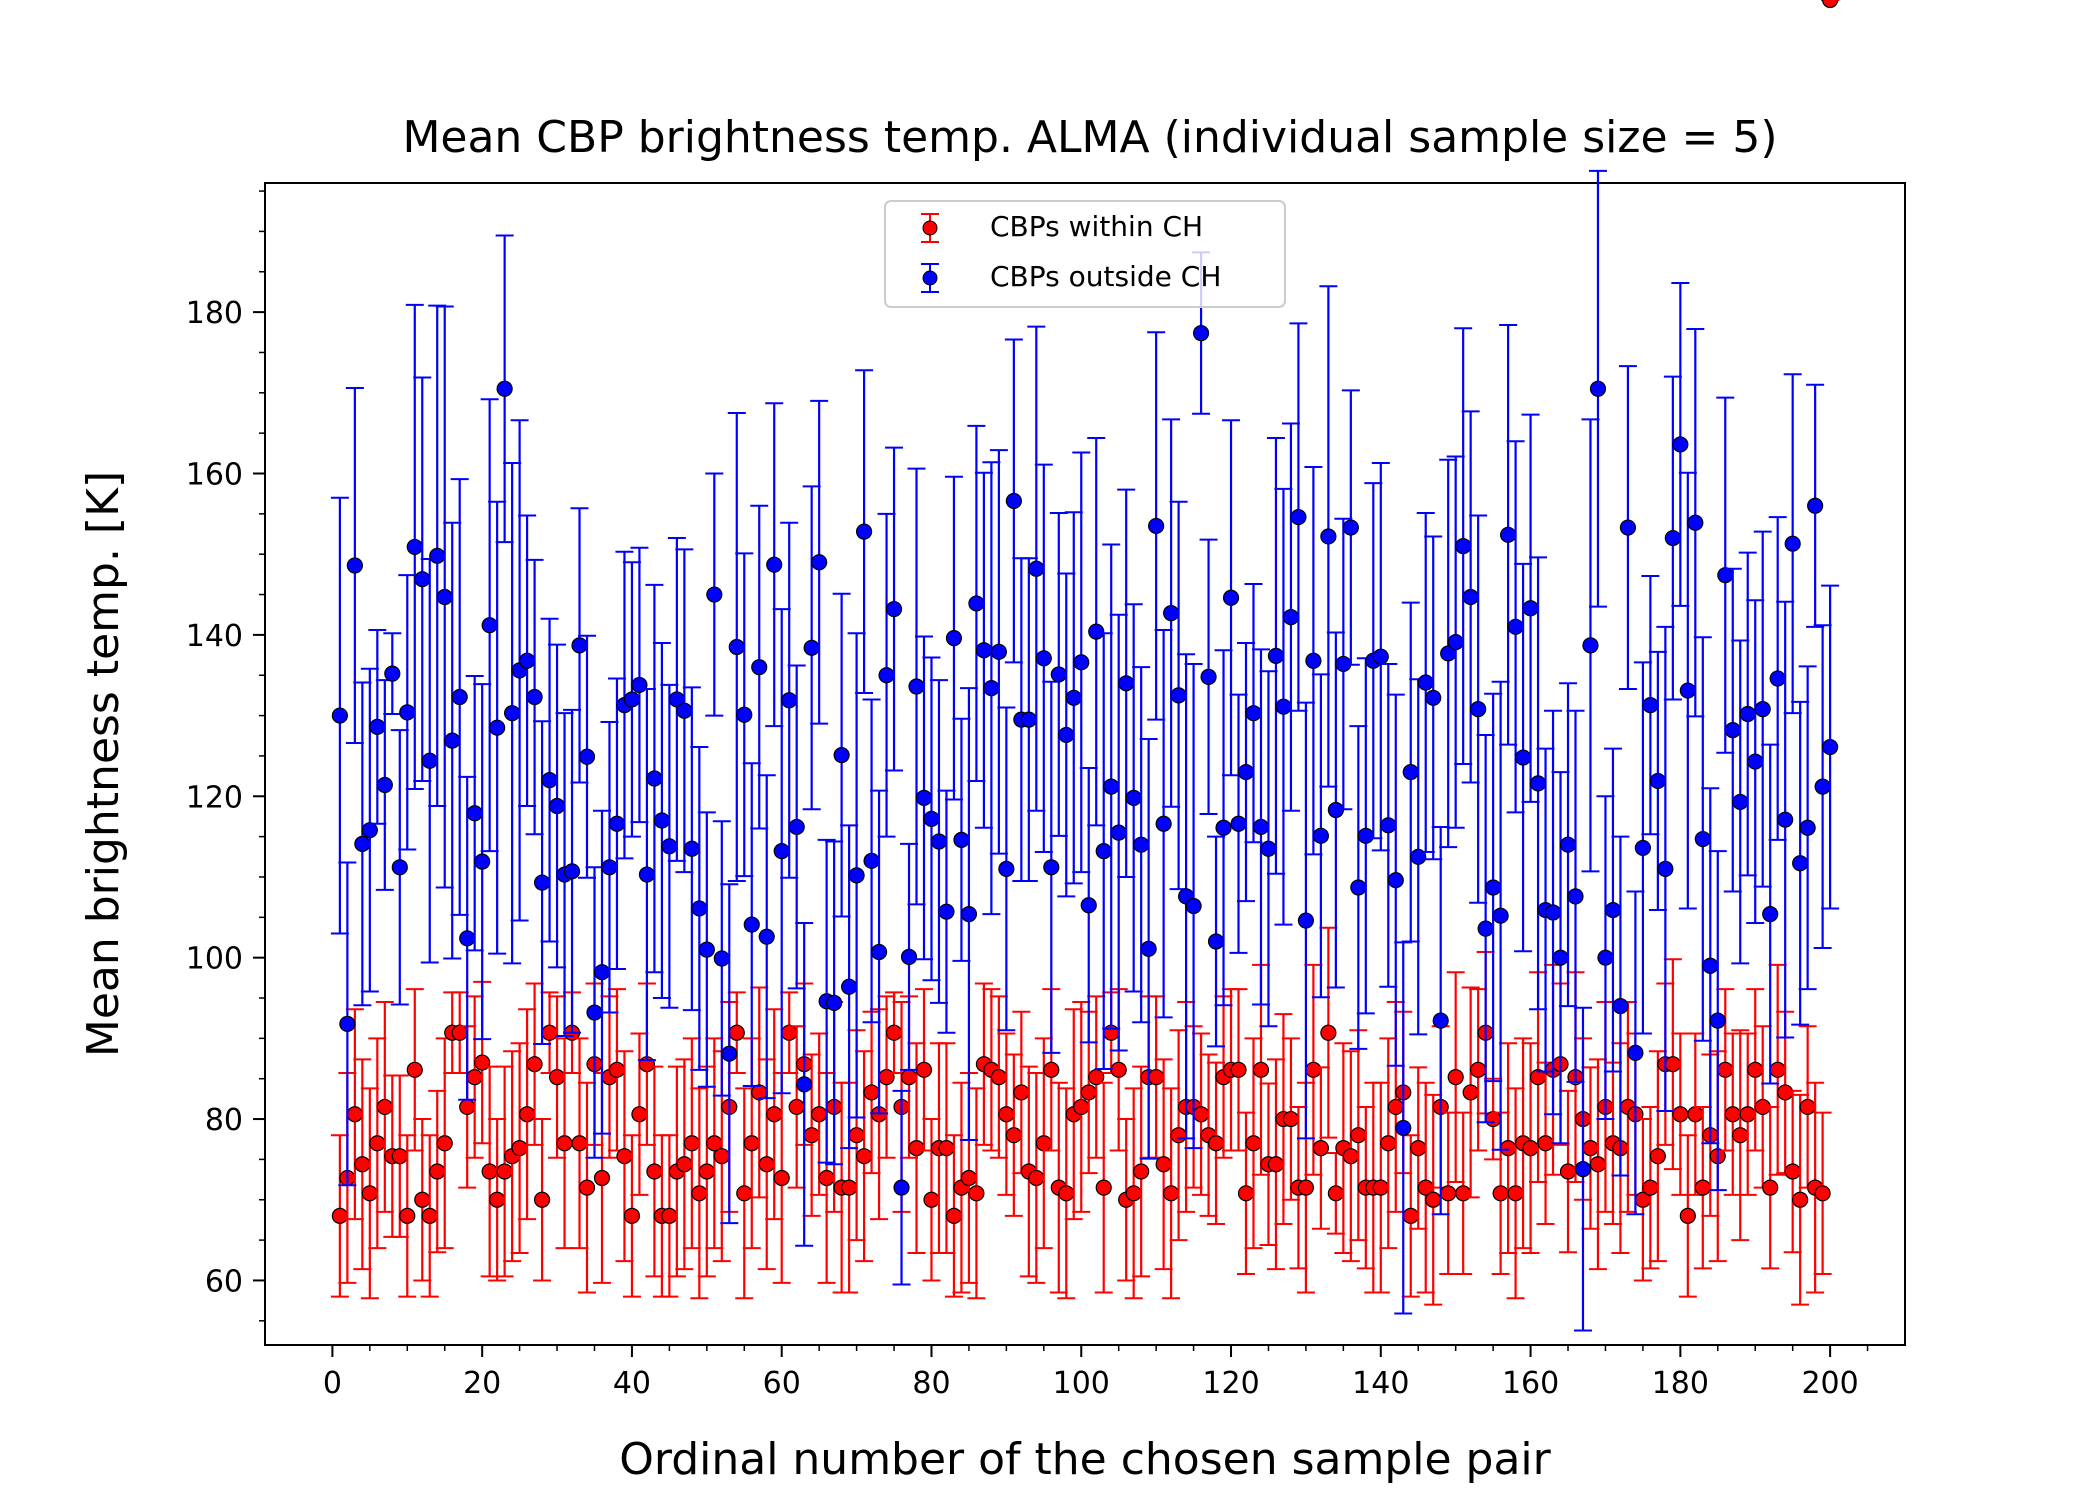  Describe the element at coordinates (224, 1281) in the screenshot. I see `y-tick-label: 60` at that location.